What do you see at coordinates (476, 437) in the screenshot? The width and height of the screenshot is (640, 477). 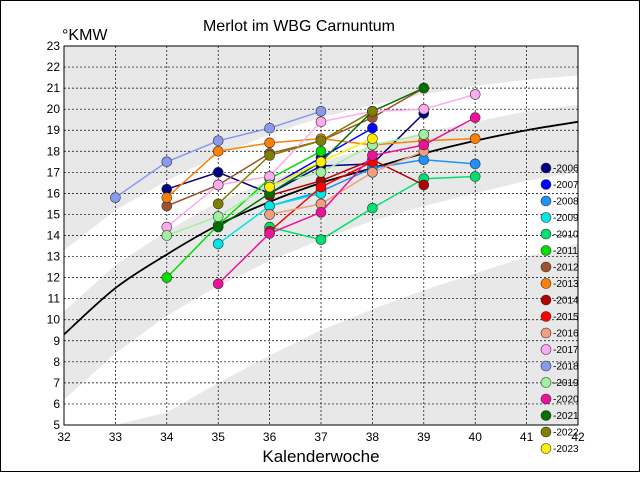 I see `x-tick-label: 40` at bounding box center [476, 437].